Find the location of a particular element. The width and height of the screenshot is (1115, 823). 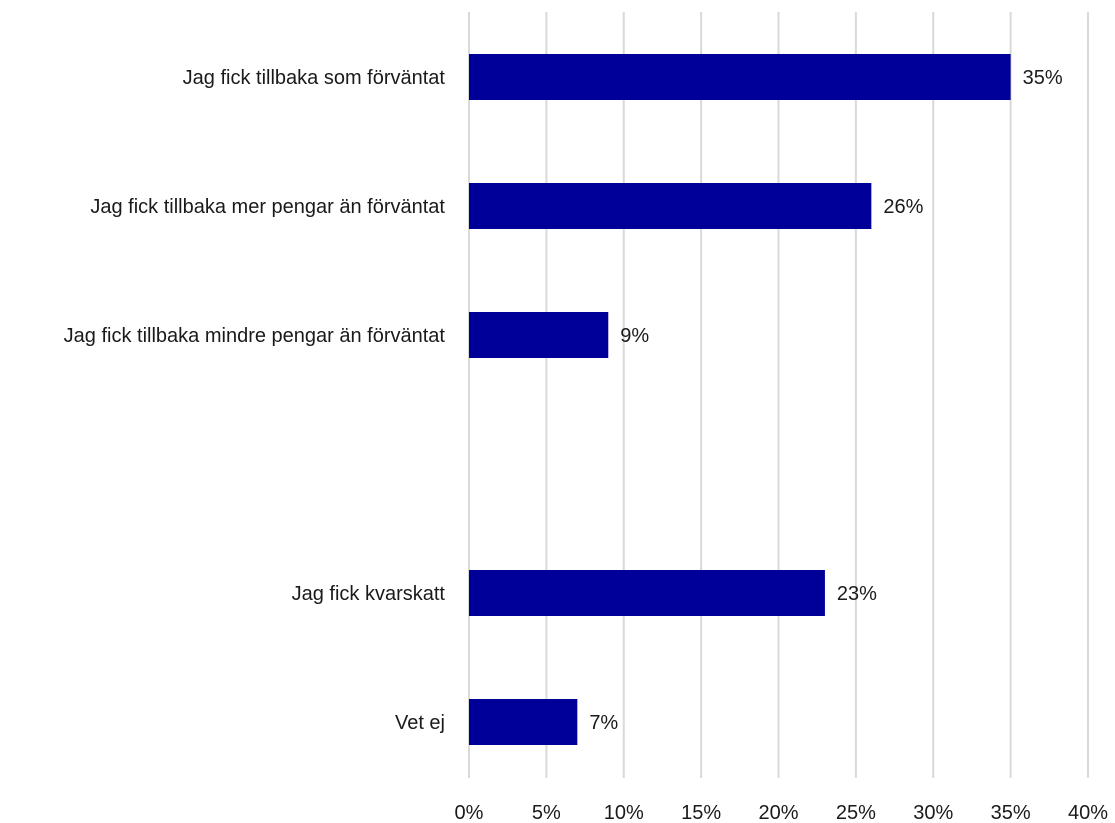

bar-value-label: 23% is located at coordinates (857, 594).